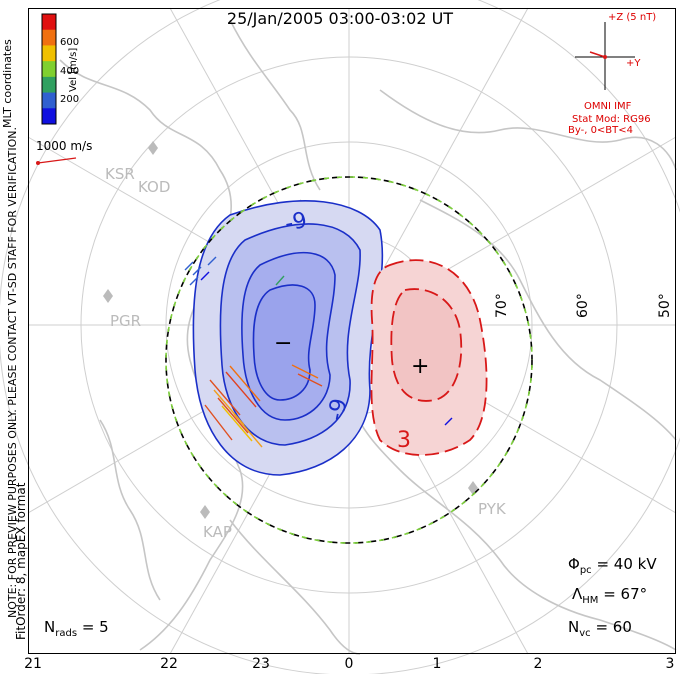 The width and height of the screenshot is (680, 674). I want to click on mlt-tick-23: 23, so click(261, 664).